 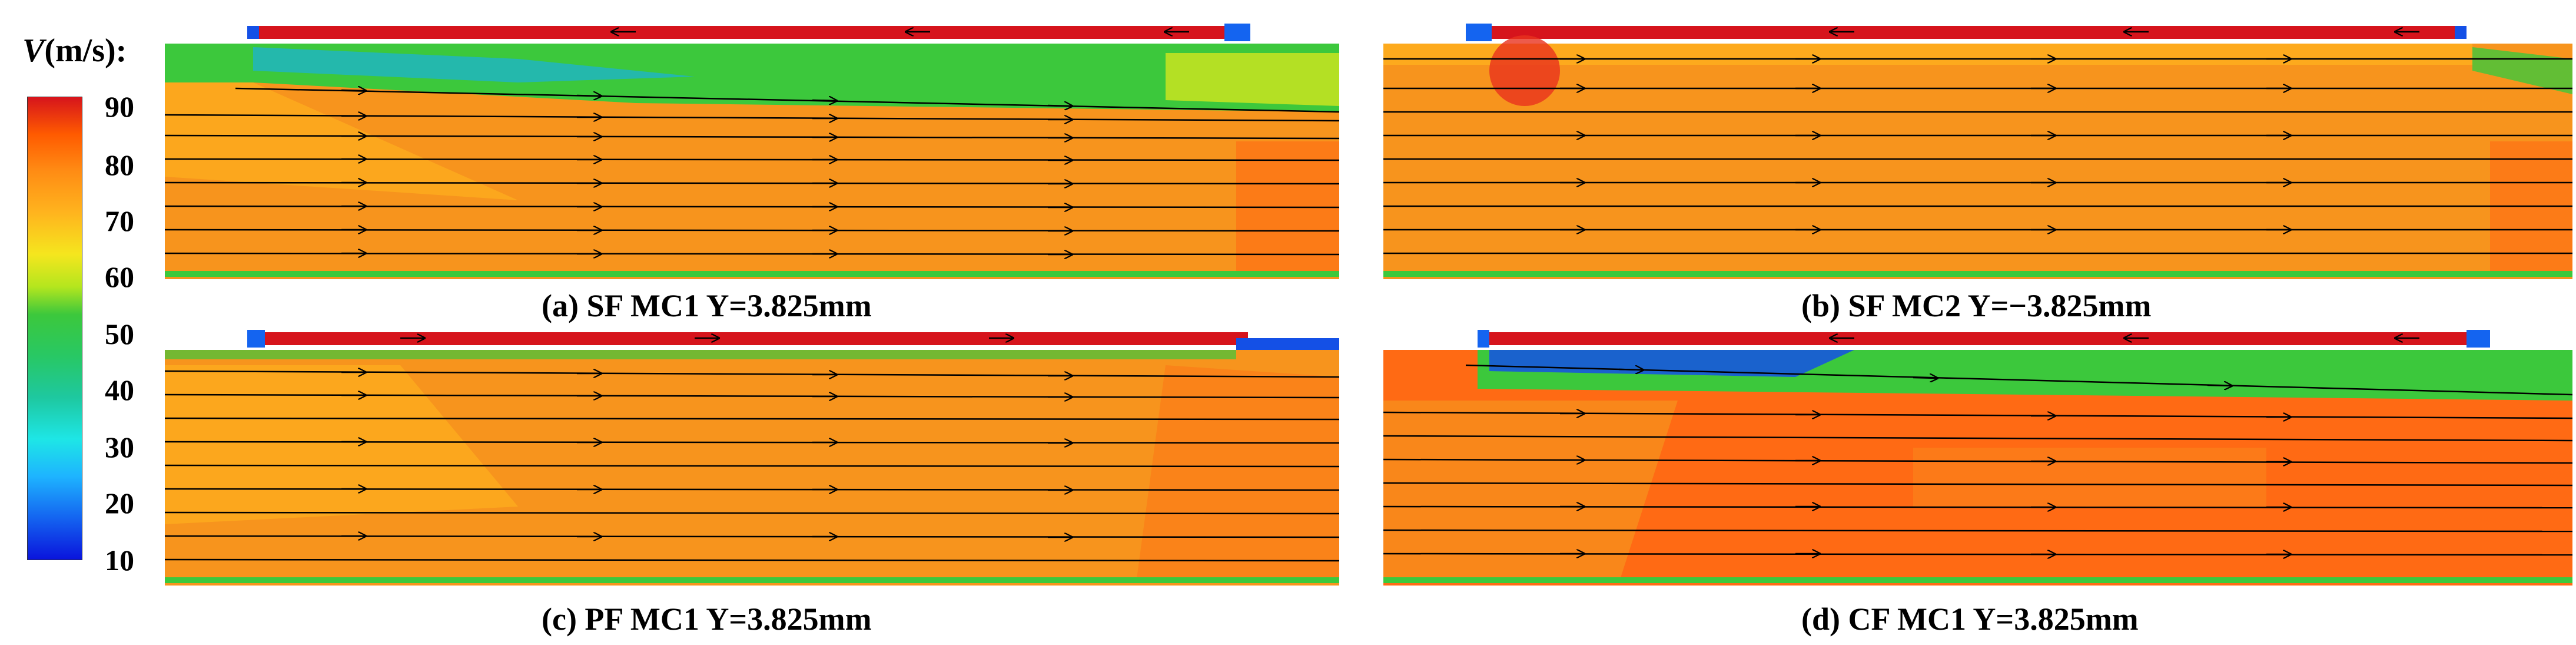 I want to click on legend-tick-10: 10, so click(x=119, y=560).